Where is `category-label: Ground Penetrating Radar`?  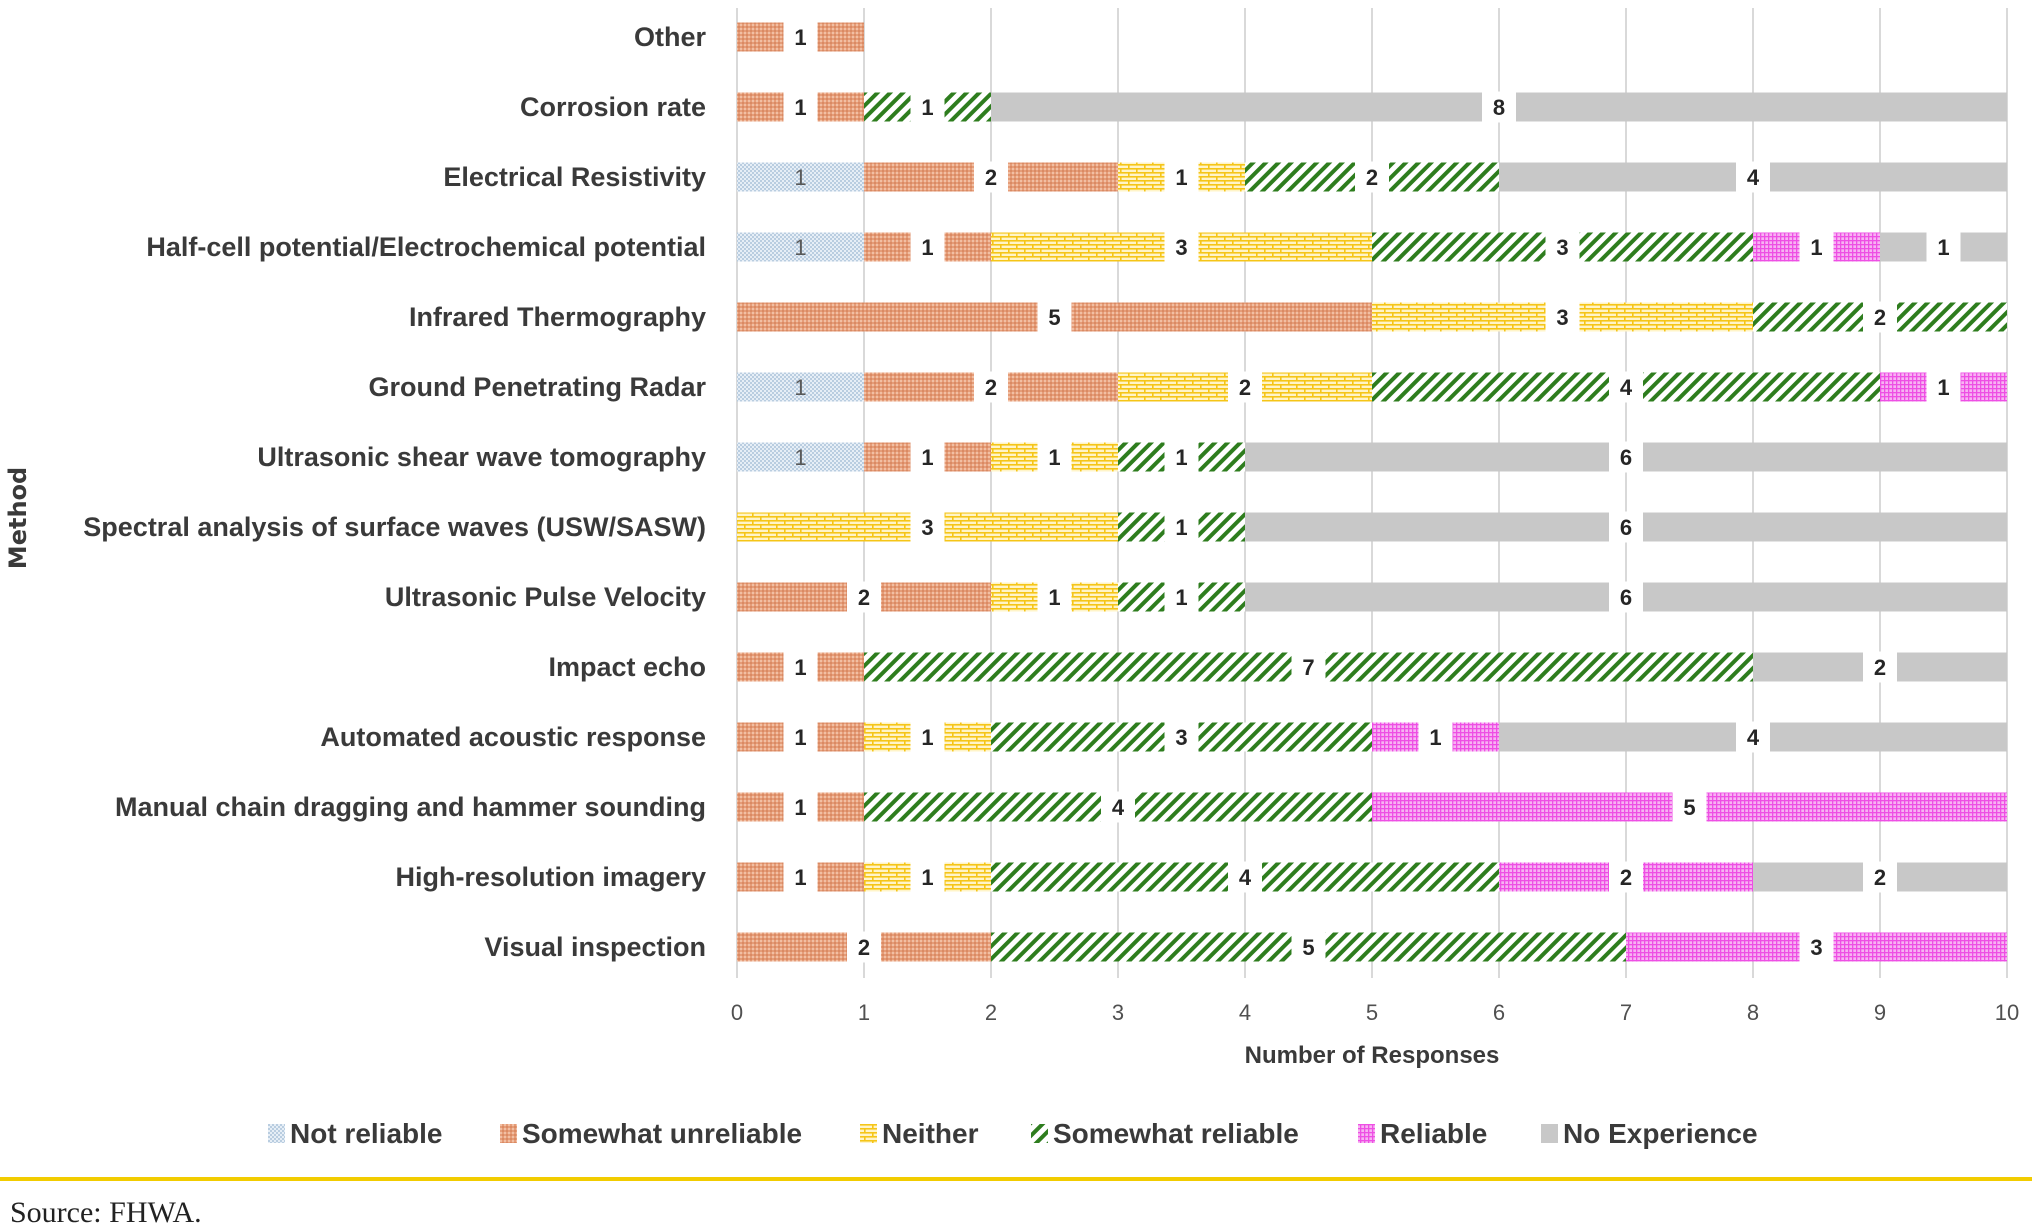 category-label: Ground Penetrating Radar is located at coordinates (537, 387).